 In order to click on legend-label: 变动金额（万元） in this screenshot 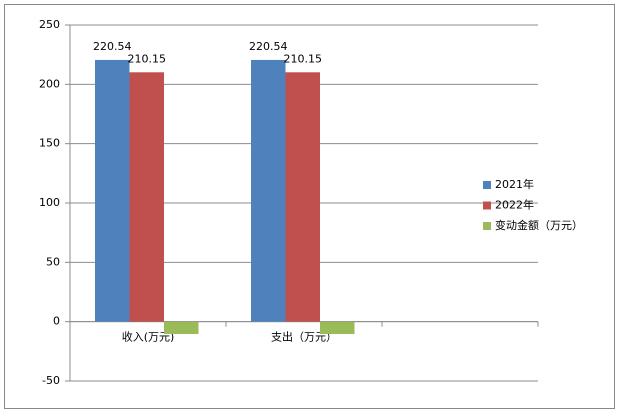, I will do `click(539, 225)`.